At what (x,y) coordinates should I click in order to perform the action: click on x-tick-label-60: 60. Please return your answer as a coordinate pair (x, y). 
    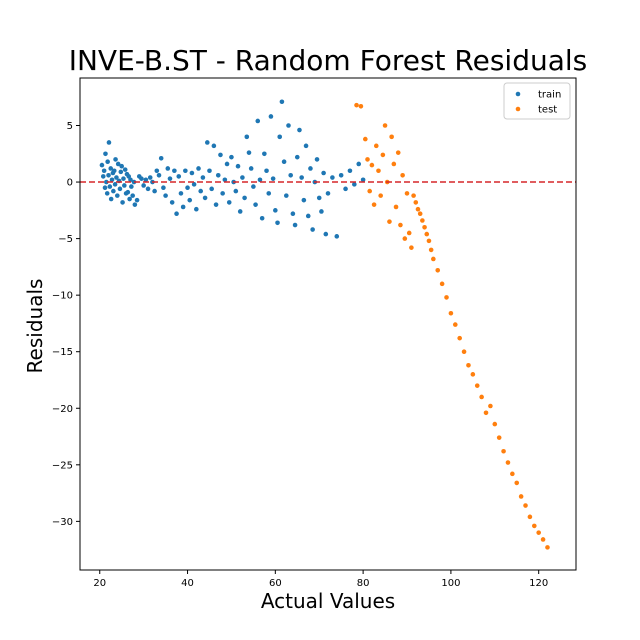
    Looking at the image, I should click on (275, 583).